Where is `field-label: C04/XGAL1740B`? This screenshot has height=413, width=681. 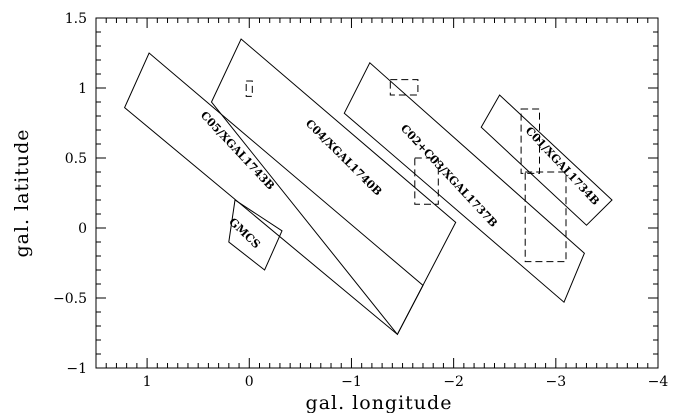 field-label: C04/XGAL1740B is located at coordinates (343, 157).